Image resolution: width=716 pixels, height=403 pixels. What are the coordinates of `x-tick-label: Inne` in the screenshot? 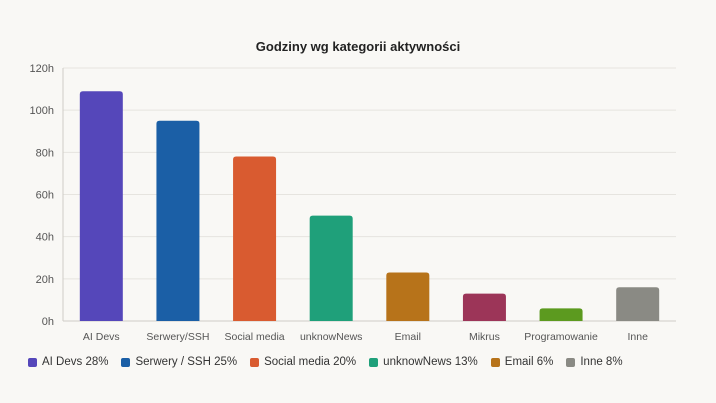 It's located at (637, 337).